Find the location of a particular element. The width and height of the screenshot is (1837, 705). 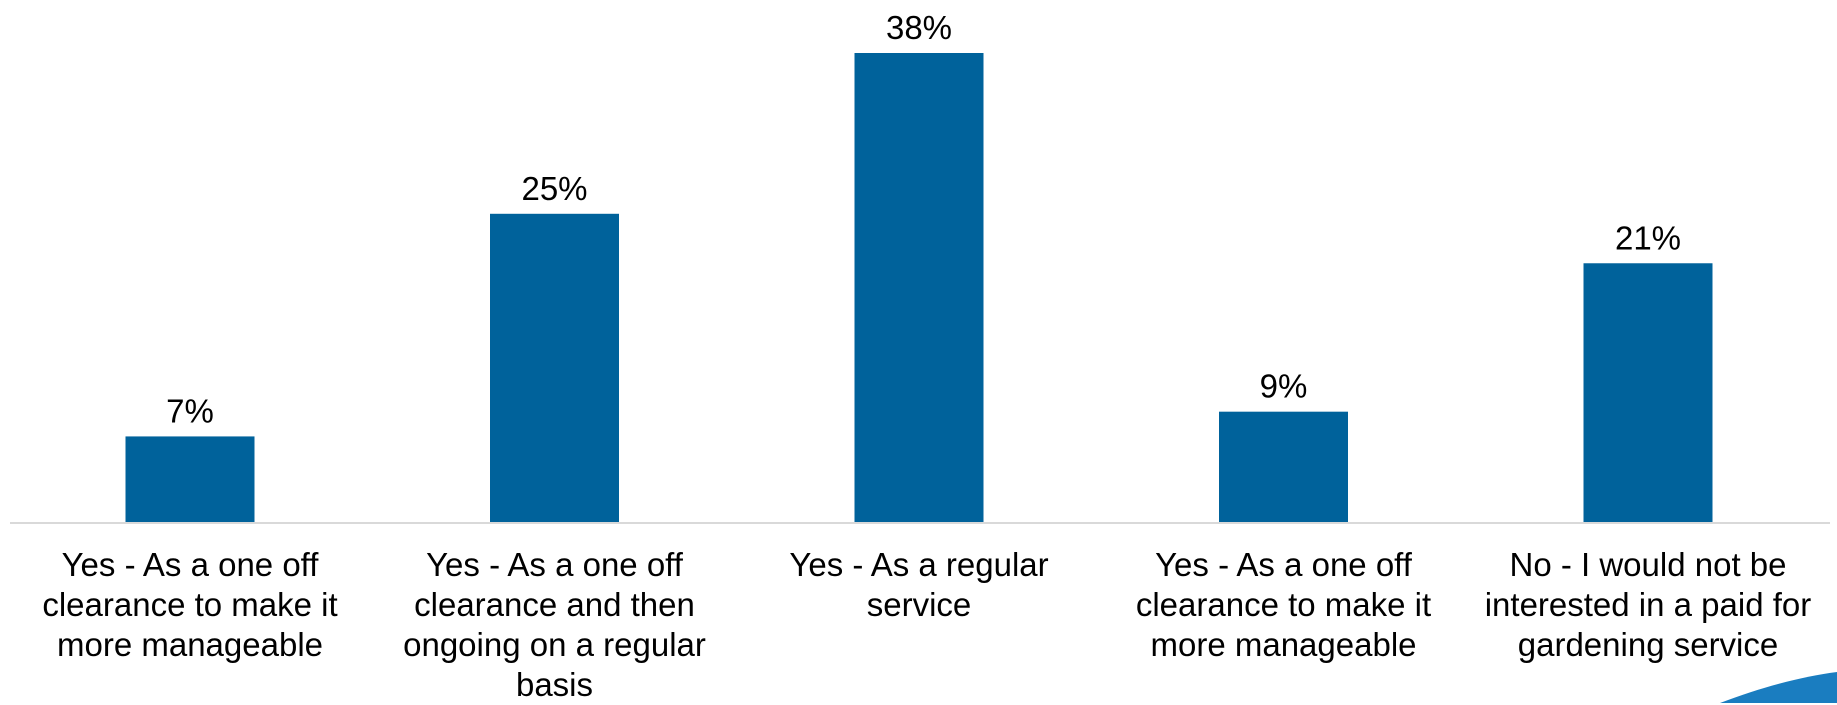

category-label-line: clearance and then is located at coordinates (554, 604).